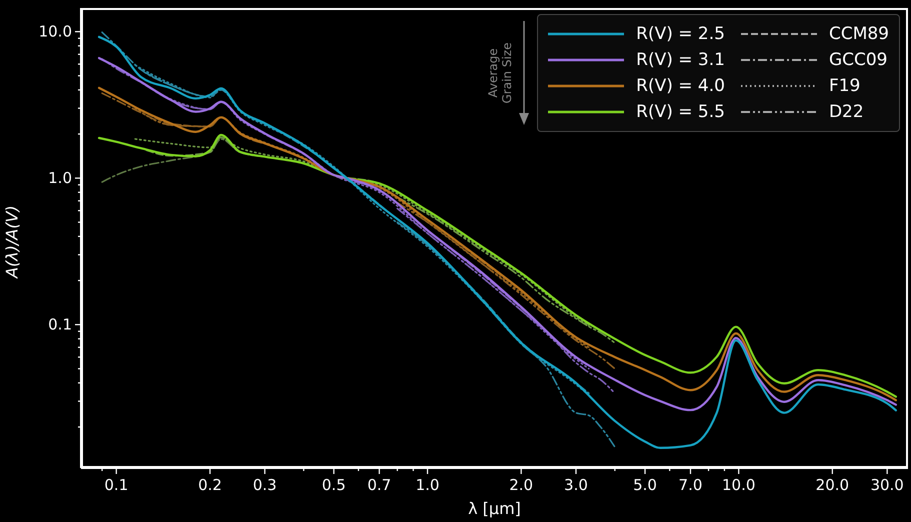 The image size is (911, 522). I want to click on x-tick-label: 10.0, so click(739, 485).